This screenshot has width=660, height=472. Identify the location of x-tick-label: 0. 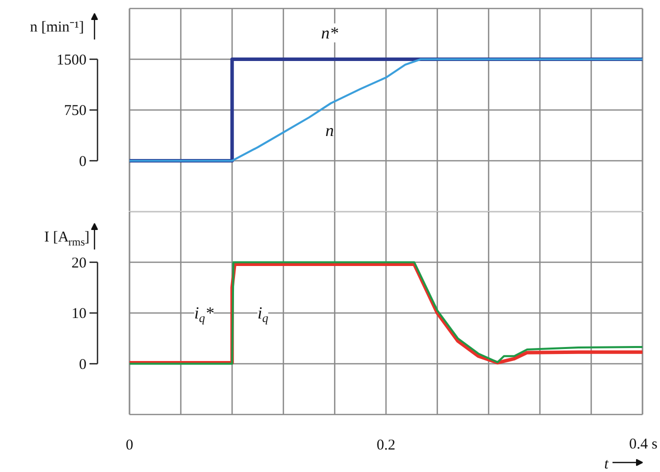
(130, 446).